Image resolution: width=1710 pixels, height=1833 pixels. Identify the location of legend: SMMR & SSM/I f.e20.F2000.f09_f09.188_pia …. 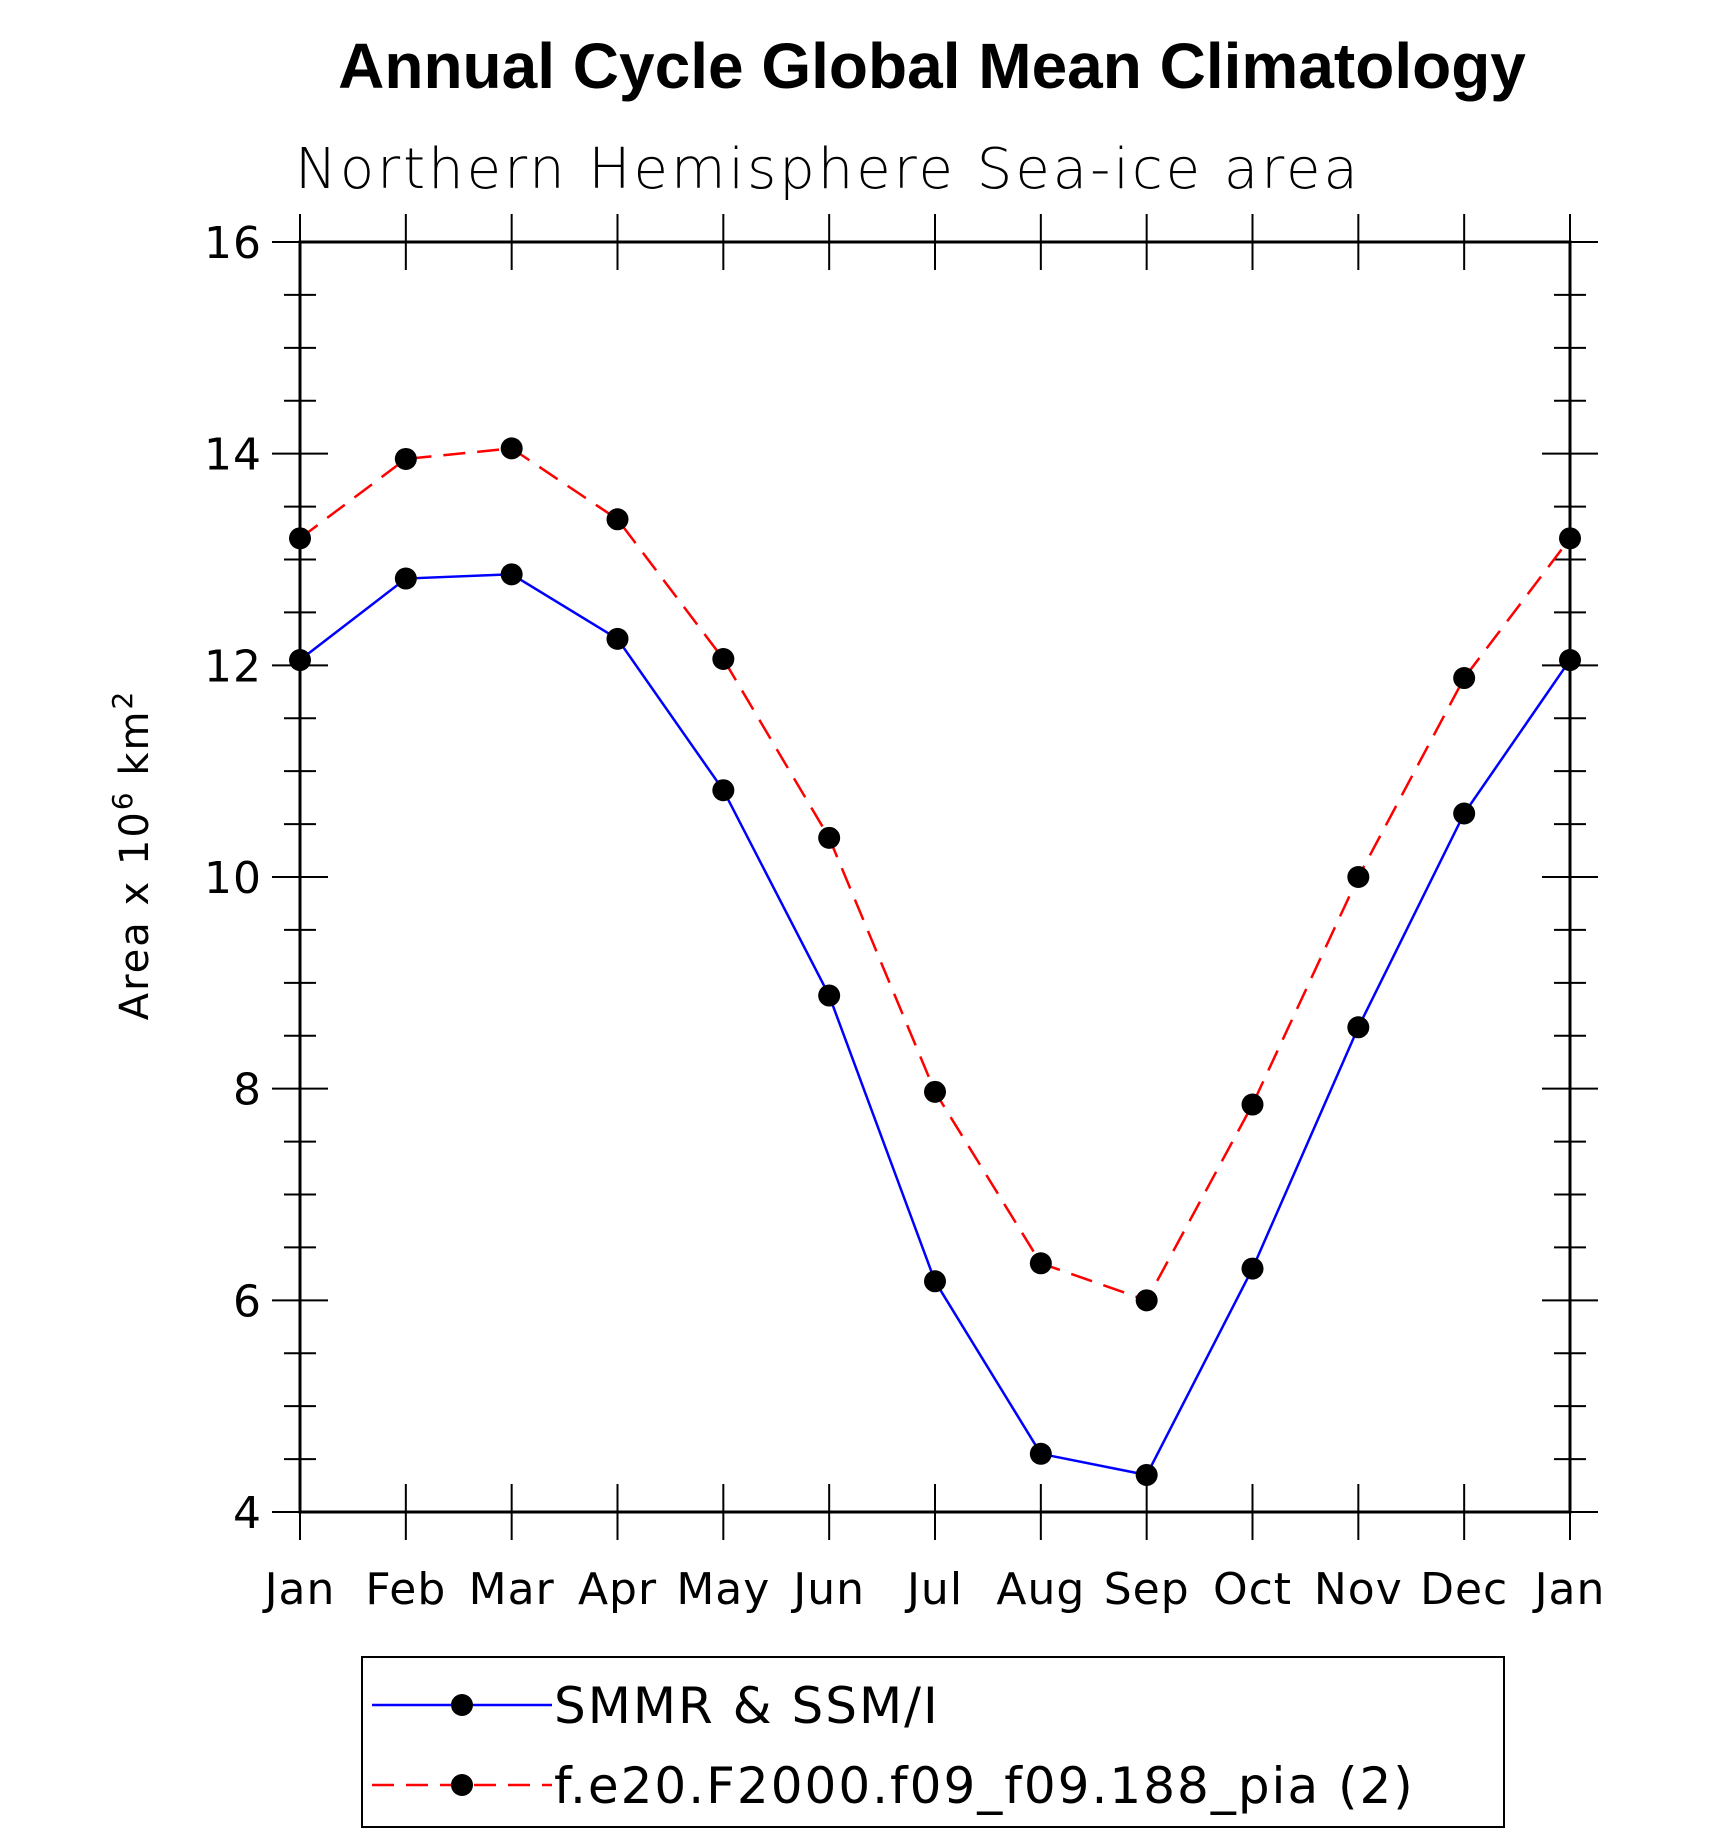
(933, 1742).